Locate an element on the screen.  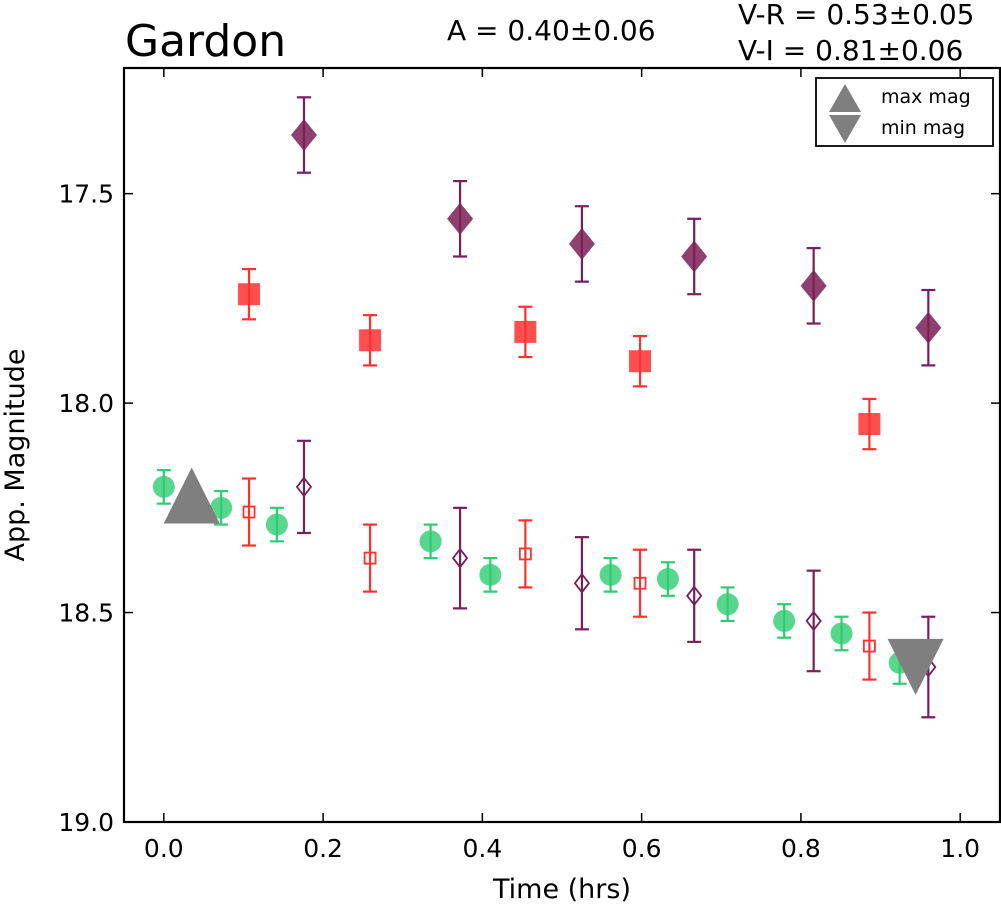
v-r-annotation: V-R = 0.53±0.05 is located at coordinates (856, 15).